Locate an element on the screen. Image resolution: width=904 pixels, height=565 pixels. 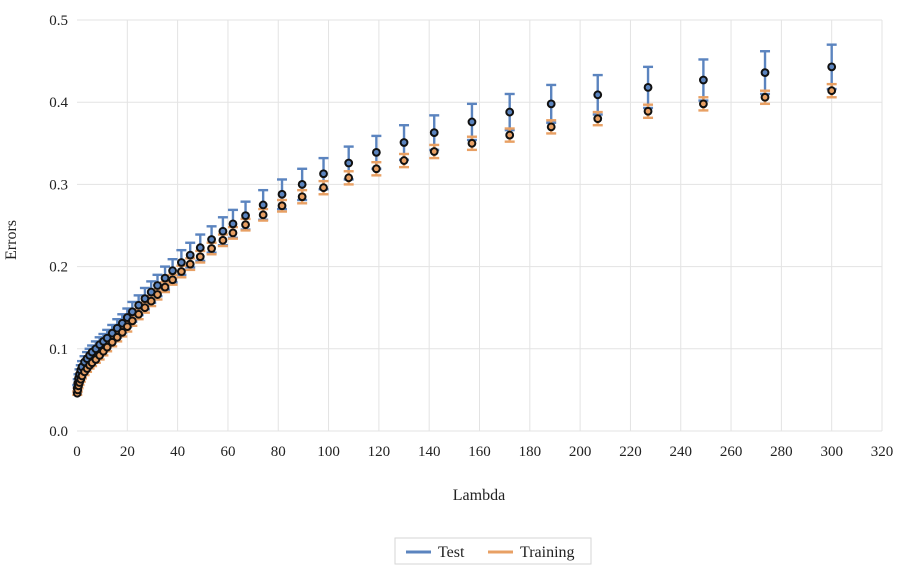
y-tick-label: 0.1 is located at coordinates (58, 350).